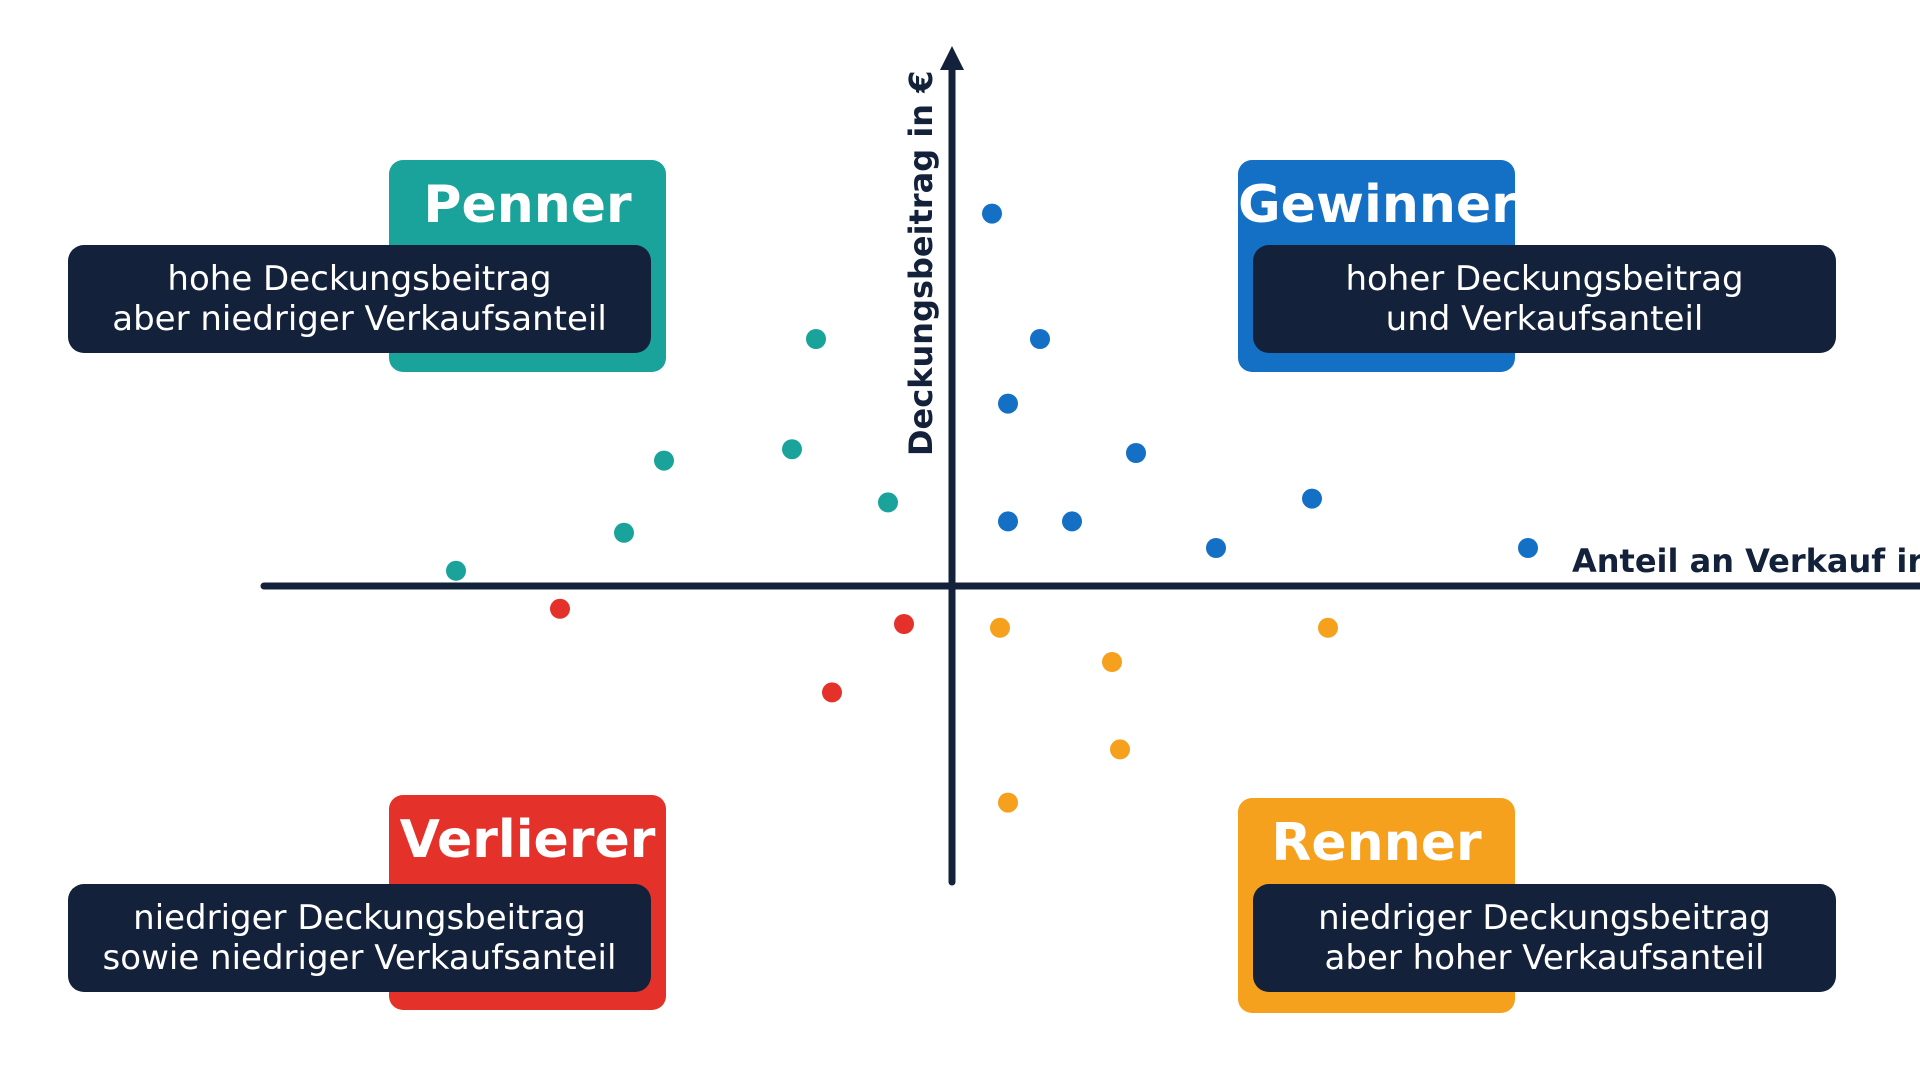 The width and height of the screenshot is (1920, 1080). What do you see at coordinates (921, 263) in the screenshot?
I see `y-axis-label: Deckungsbeitrag in €` at bounding box center [921, 263].